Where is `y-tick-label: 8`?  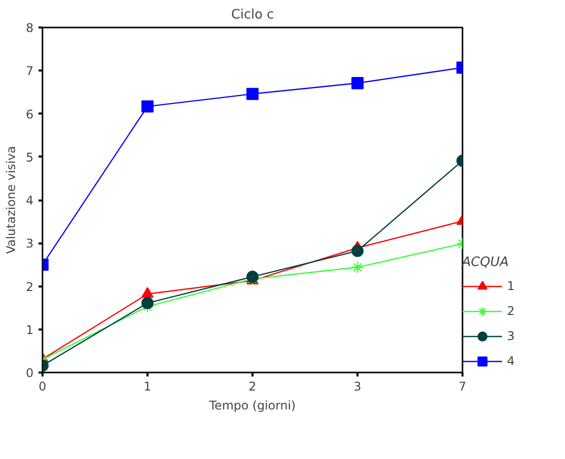
y-tick-label: 8 is located at coordinates (30, 28).